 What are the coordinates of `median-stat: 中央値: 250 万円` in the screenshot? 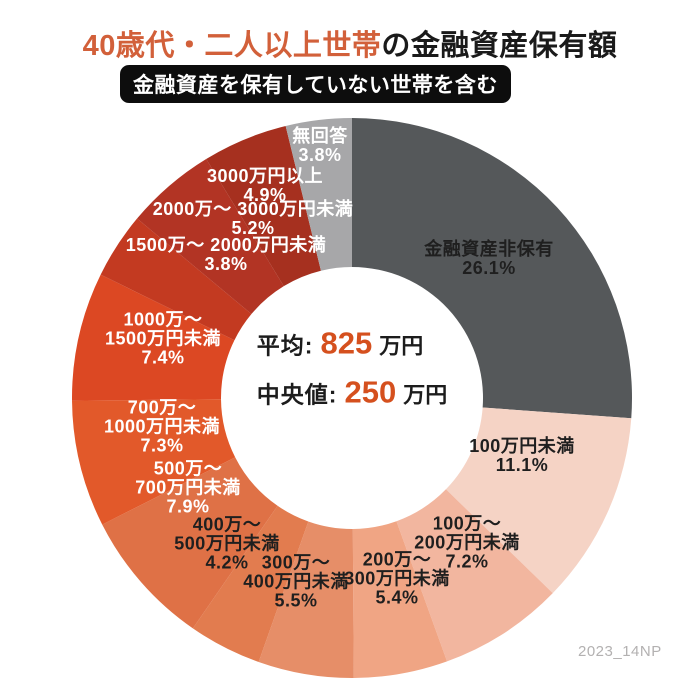 It's located at (352, 393).